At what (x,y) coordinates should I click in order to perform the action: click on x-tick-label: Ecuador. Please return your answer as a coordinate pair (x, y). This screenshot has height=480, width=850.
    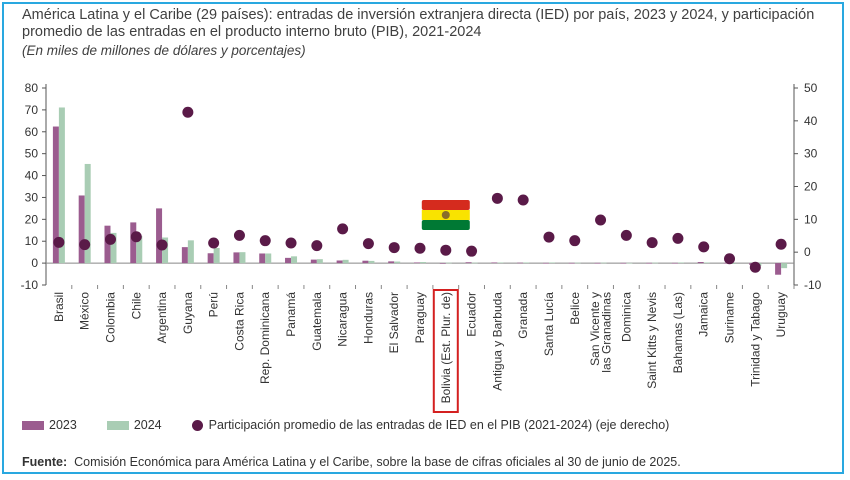
    Looking at the image, I should click on (472, 314).